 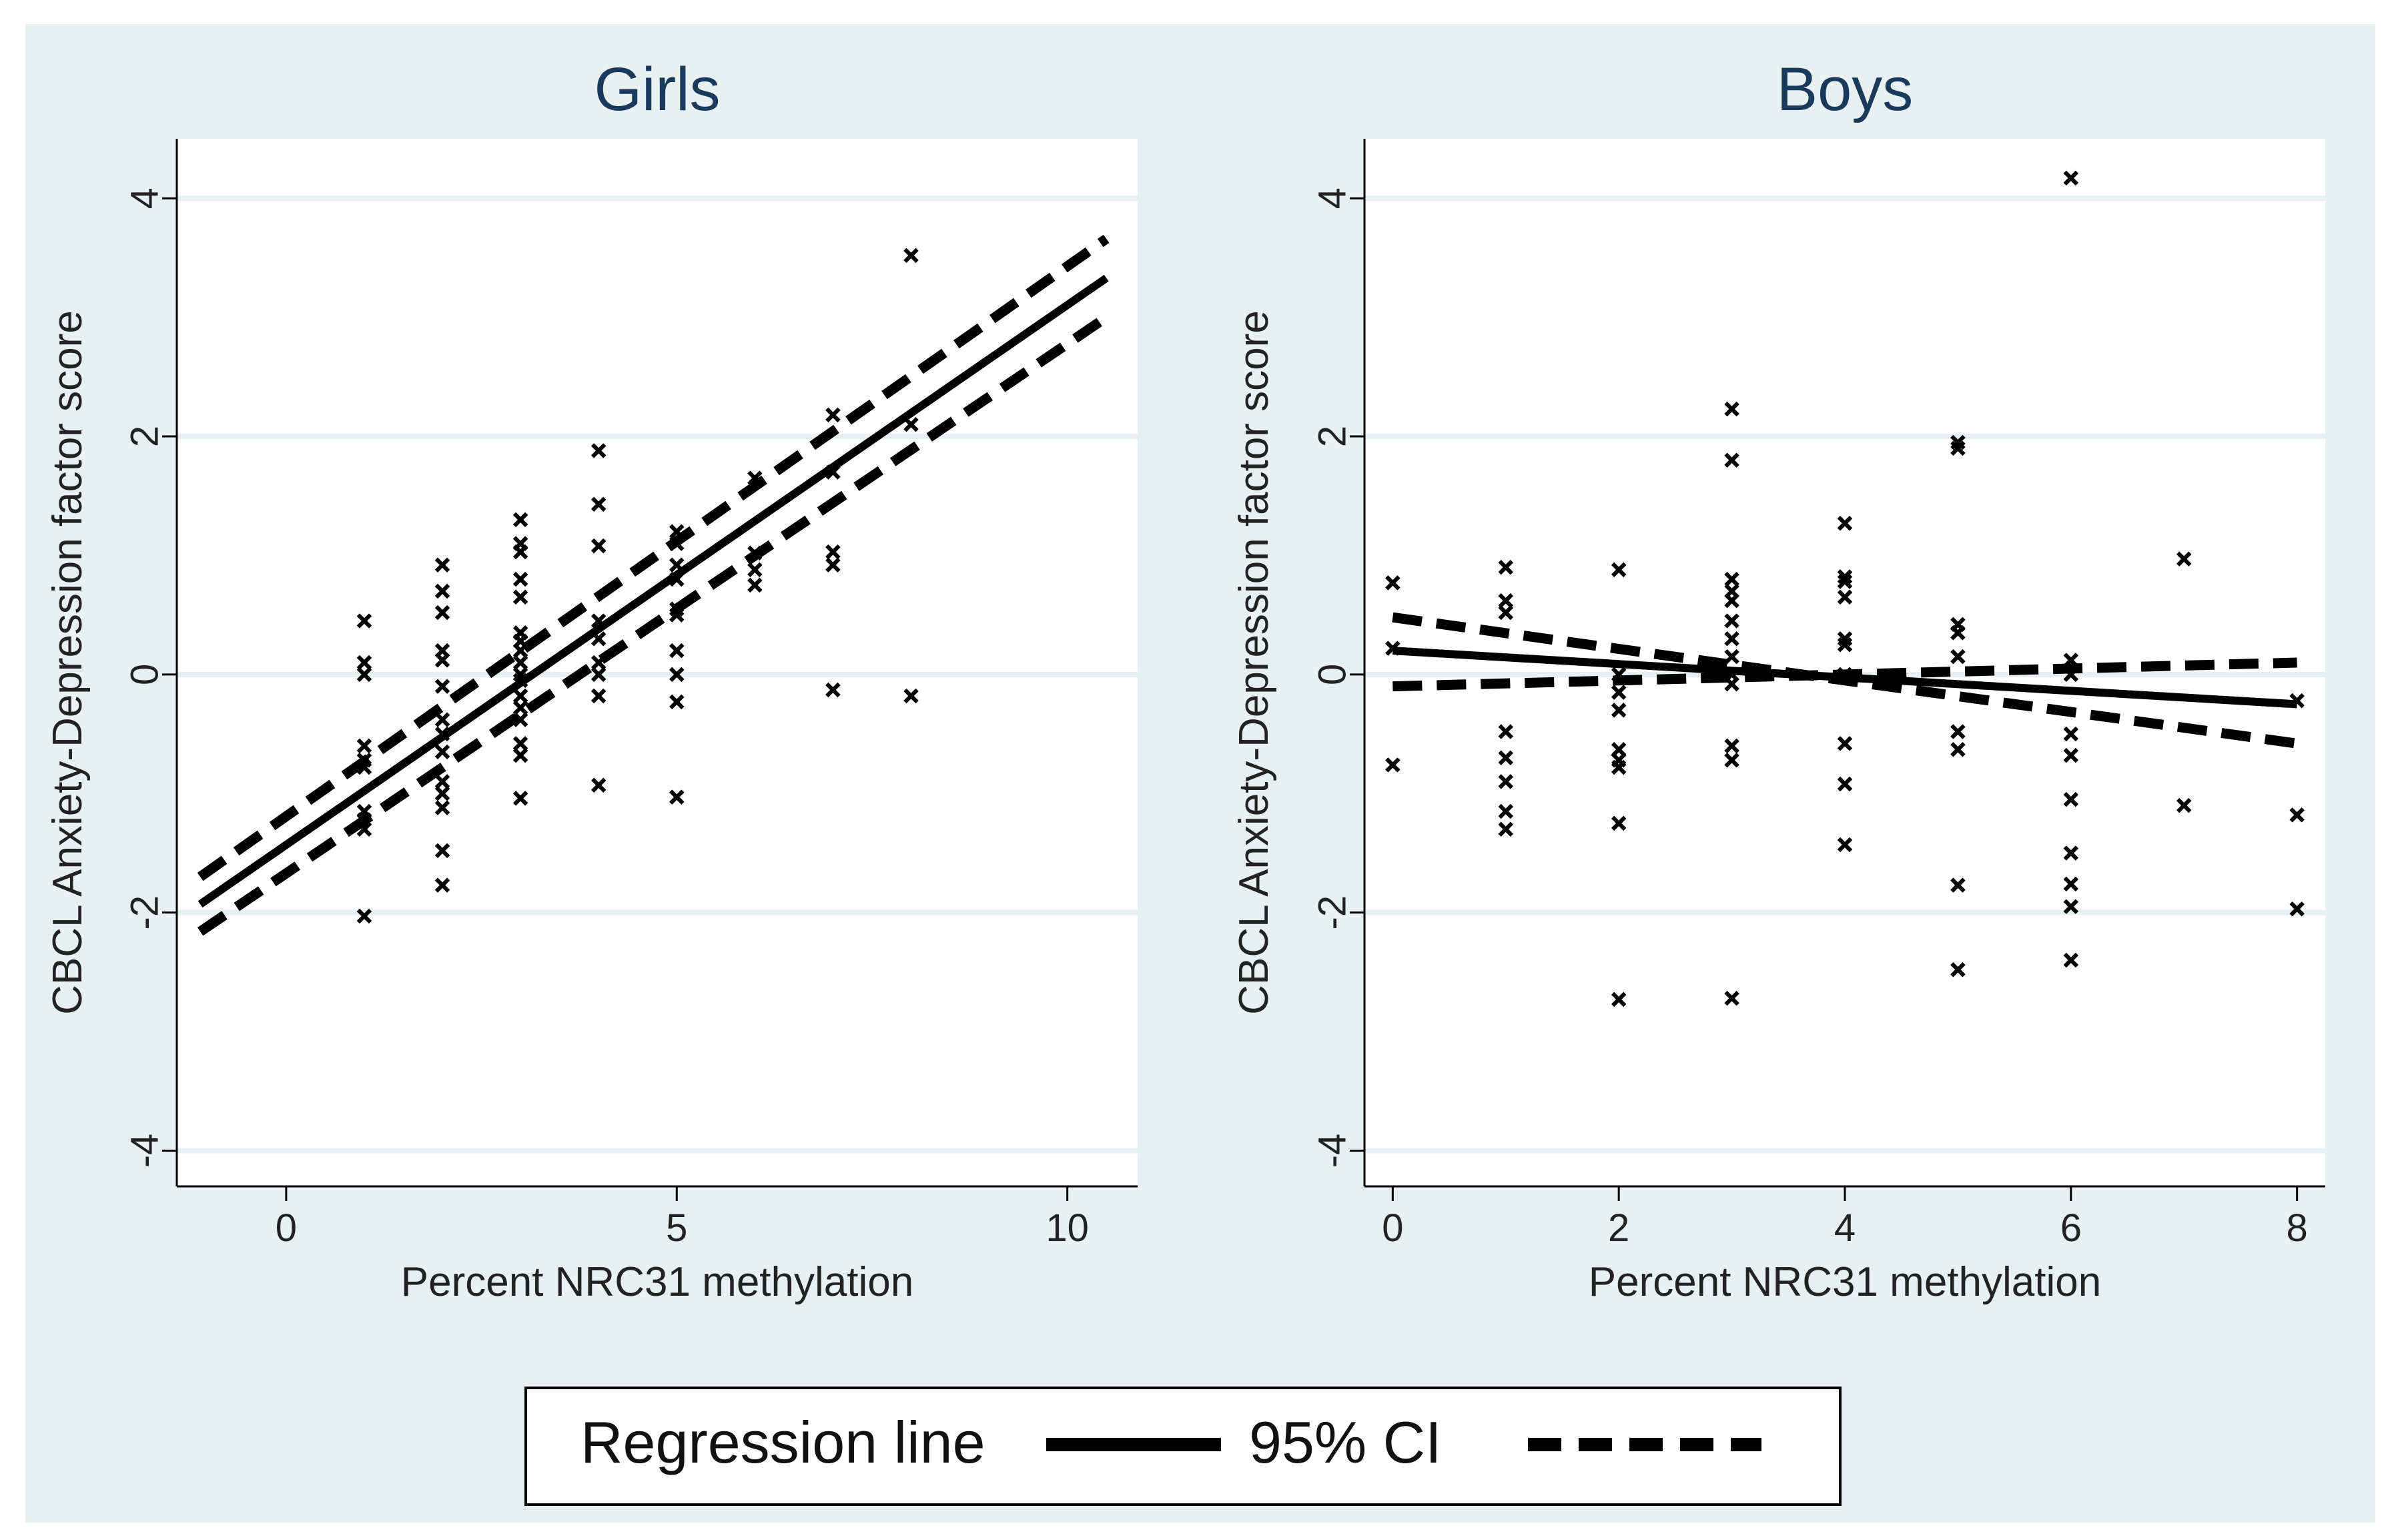 What do you see at coordinates (145, 912) in the screenshot?
I see `y-tick-label: -2` at bounding box center [145, 912].